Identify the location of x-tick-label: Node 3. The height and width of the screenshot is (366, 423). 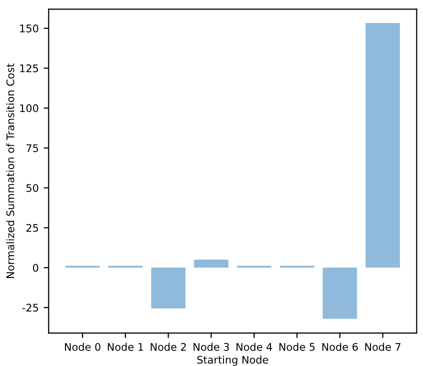
(211, 346).